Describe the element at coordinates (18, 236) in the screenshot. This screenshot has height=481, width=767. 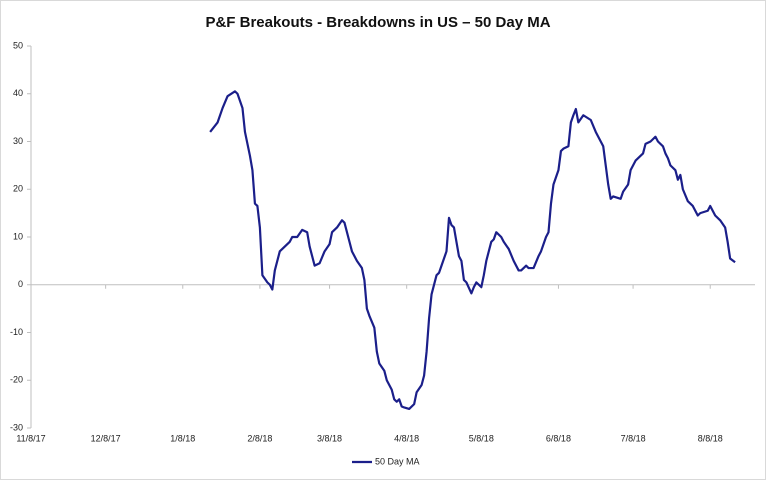
I see `y-tick-label: 10` at that location.